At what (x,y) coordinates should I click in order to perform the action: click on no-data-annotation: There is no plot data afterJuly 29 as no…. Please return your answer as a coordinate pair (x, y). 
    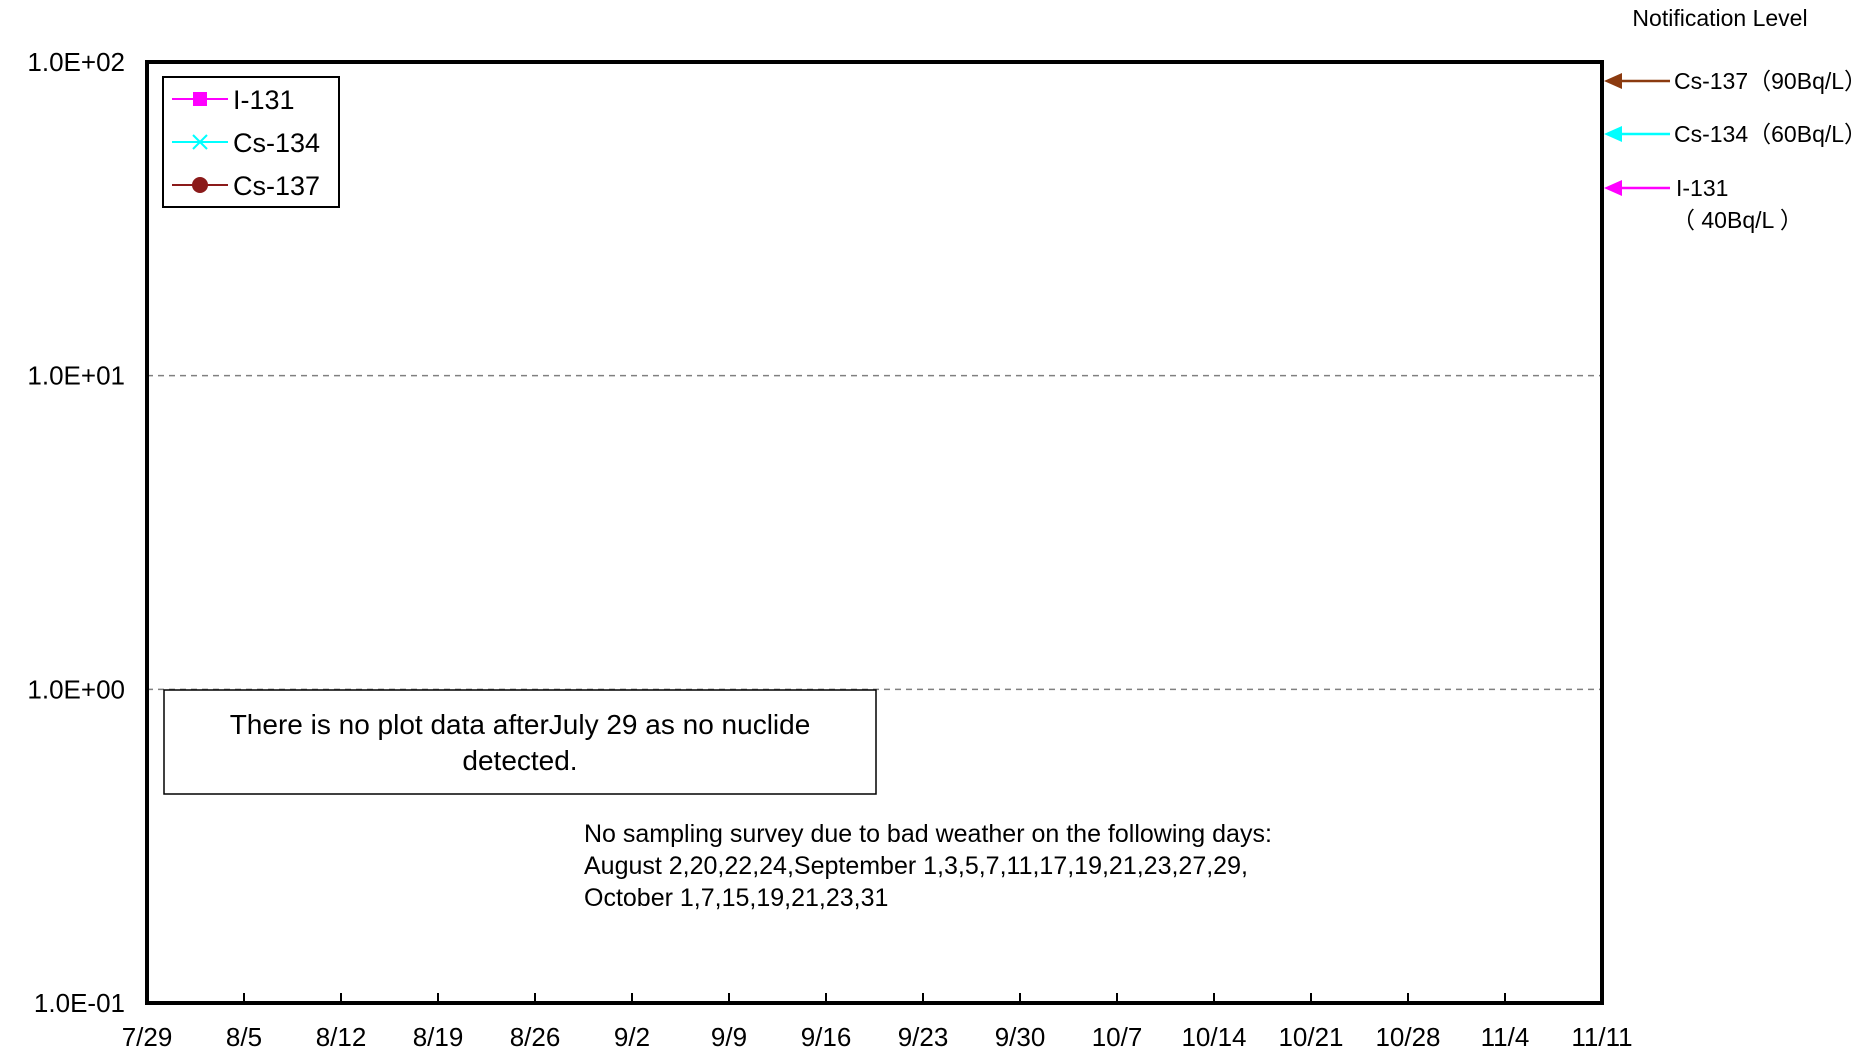
    Looking at the image, I should click on (520, 742).